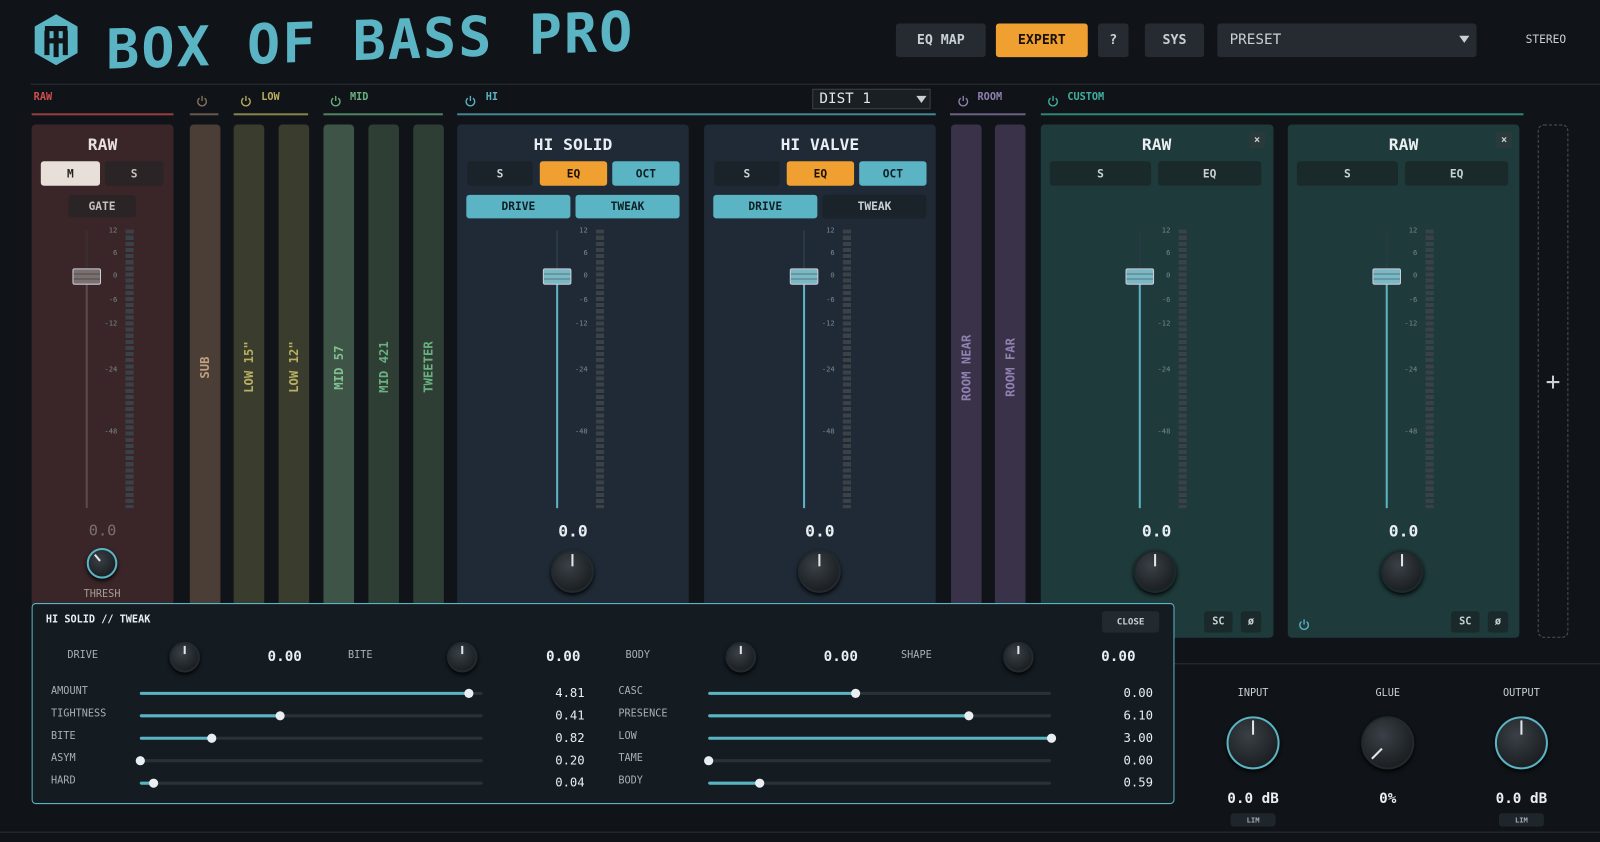 Image resolution: width=1600 pixels, height=842 pixels. Describe the element at coordinates (1253, 693) in the screenshot. I see `output-label: INPUT` at that location.